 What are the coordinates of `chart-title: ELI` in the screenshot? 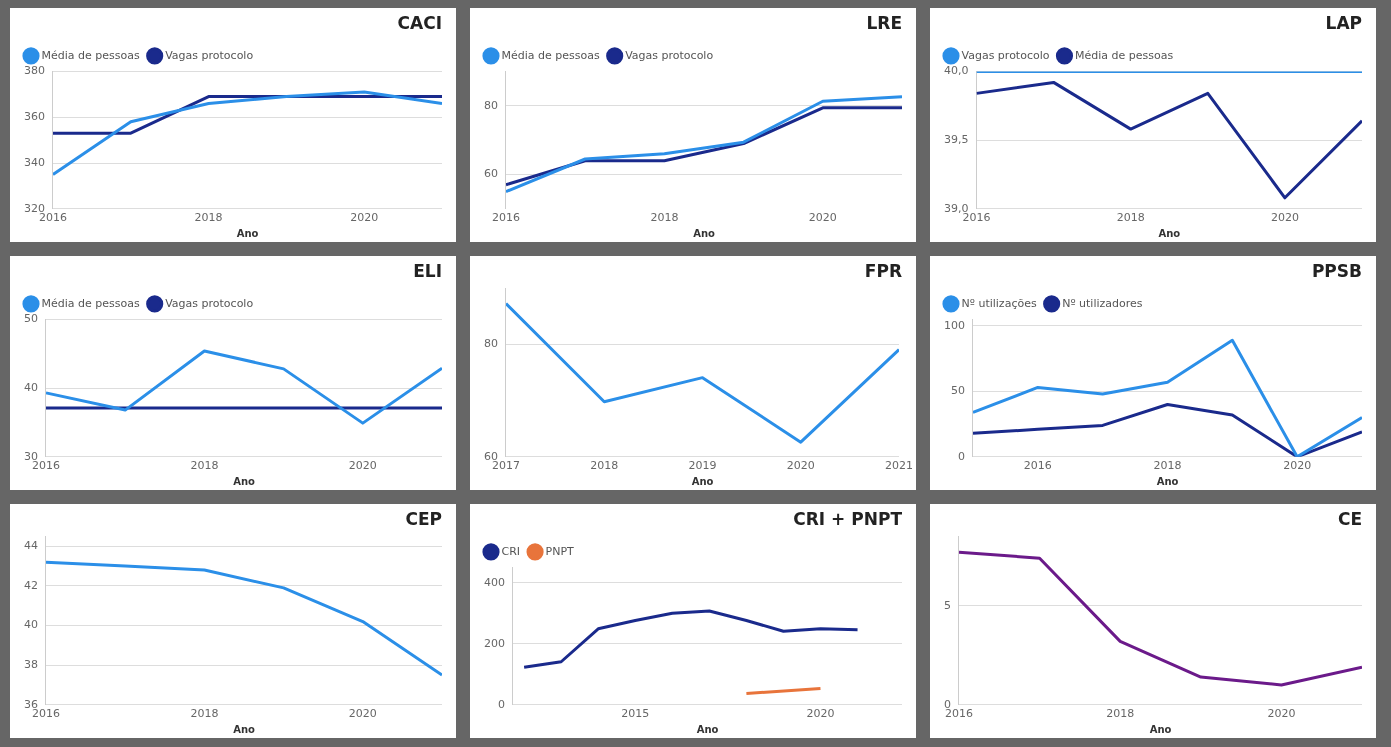 It's located at (427, 270).